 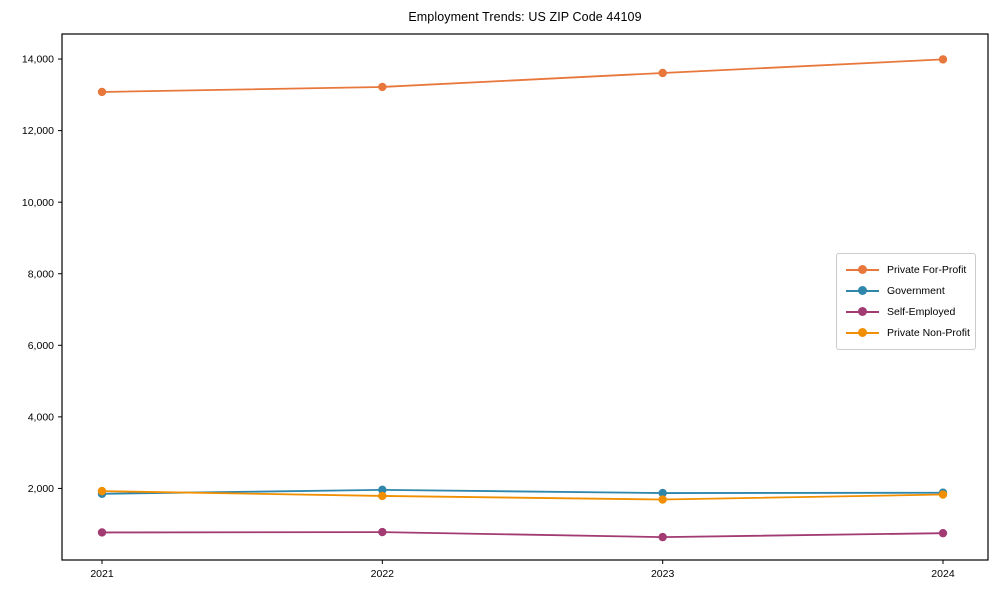 What do you see at coordinates (38, 60) in the screenshot?
I see `y-tick-label: 14,000` at bounding box center [38, 60].